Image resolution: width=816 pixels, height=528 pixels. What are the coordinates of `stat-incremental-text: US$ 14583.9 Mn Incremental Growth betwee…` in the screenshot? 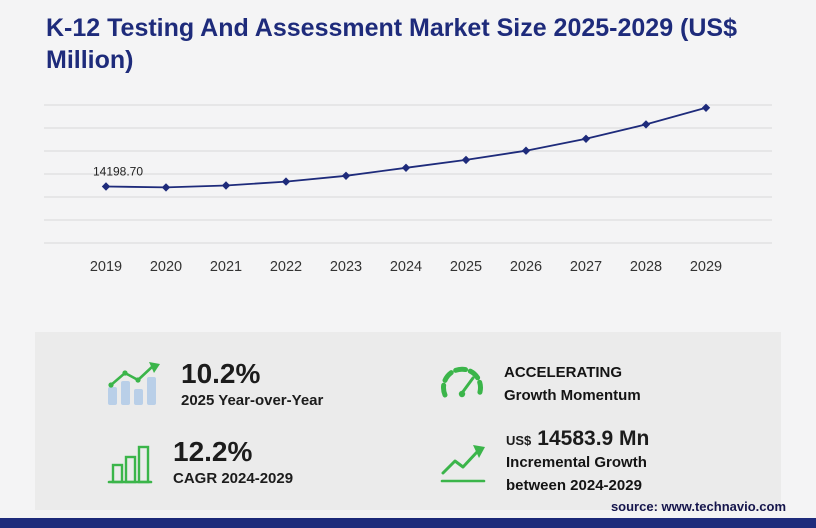 It's located at (577, 462).